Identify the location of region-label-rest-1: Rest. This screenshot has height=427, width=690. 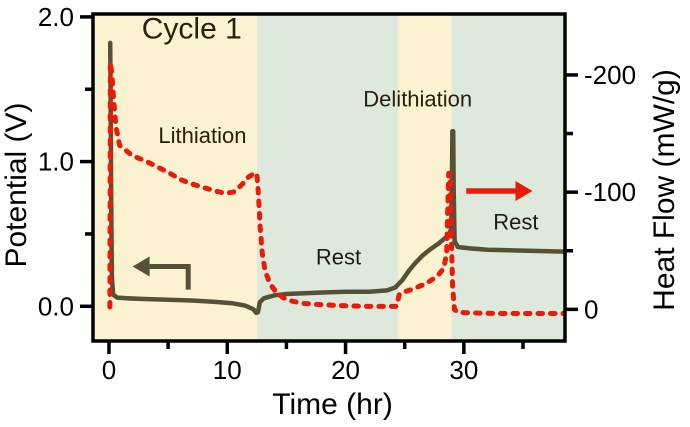
(338, 256).